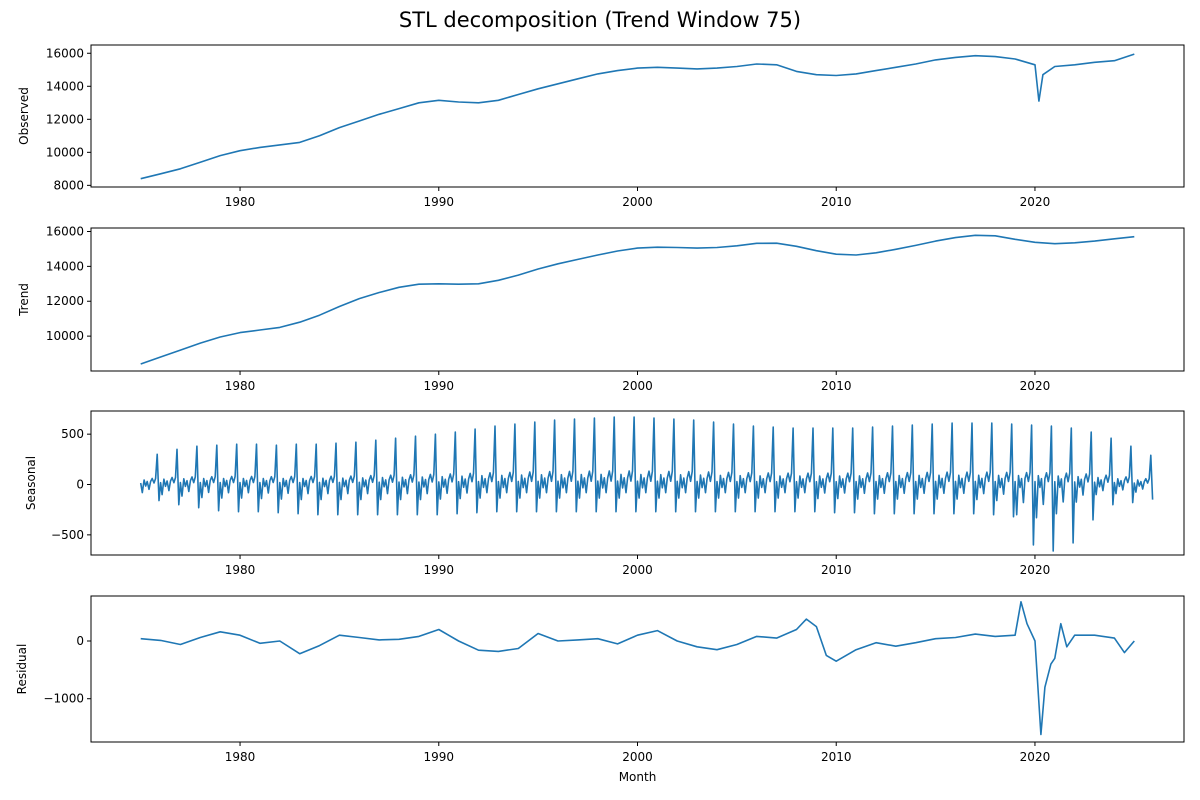  What do you see at coordinates (31, 483) in the screenshot?
I see `seasonal-y-axis-label: Seasonal` at bounding box center [31, 483].